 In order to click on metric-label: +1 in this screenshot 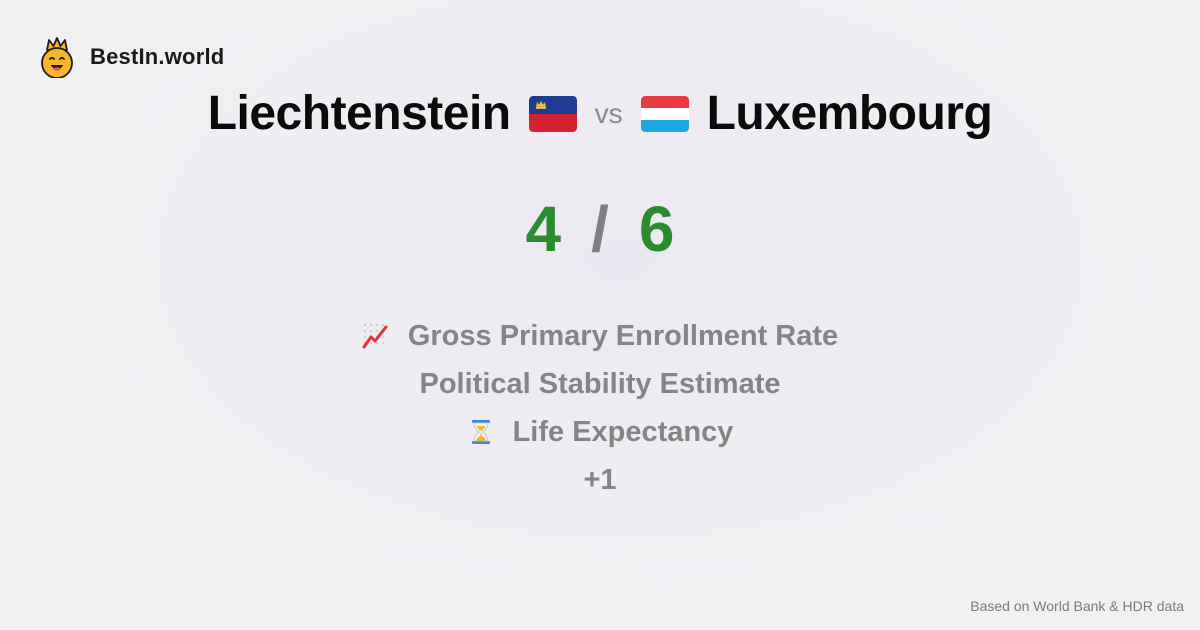, I will do `click(600, 479)`.